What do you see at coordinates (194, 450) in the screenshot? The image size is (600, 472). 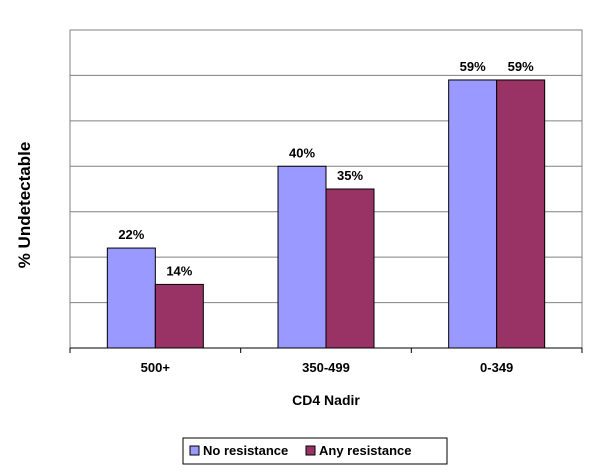 I see `legend-swatch-no-resistance` at bounding box center [194, 450].